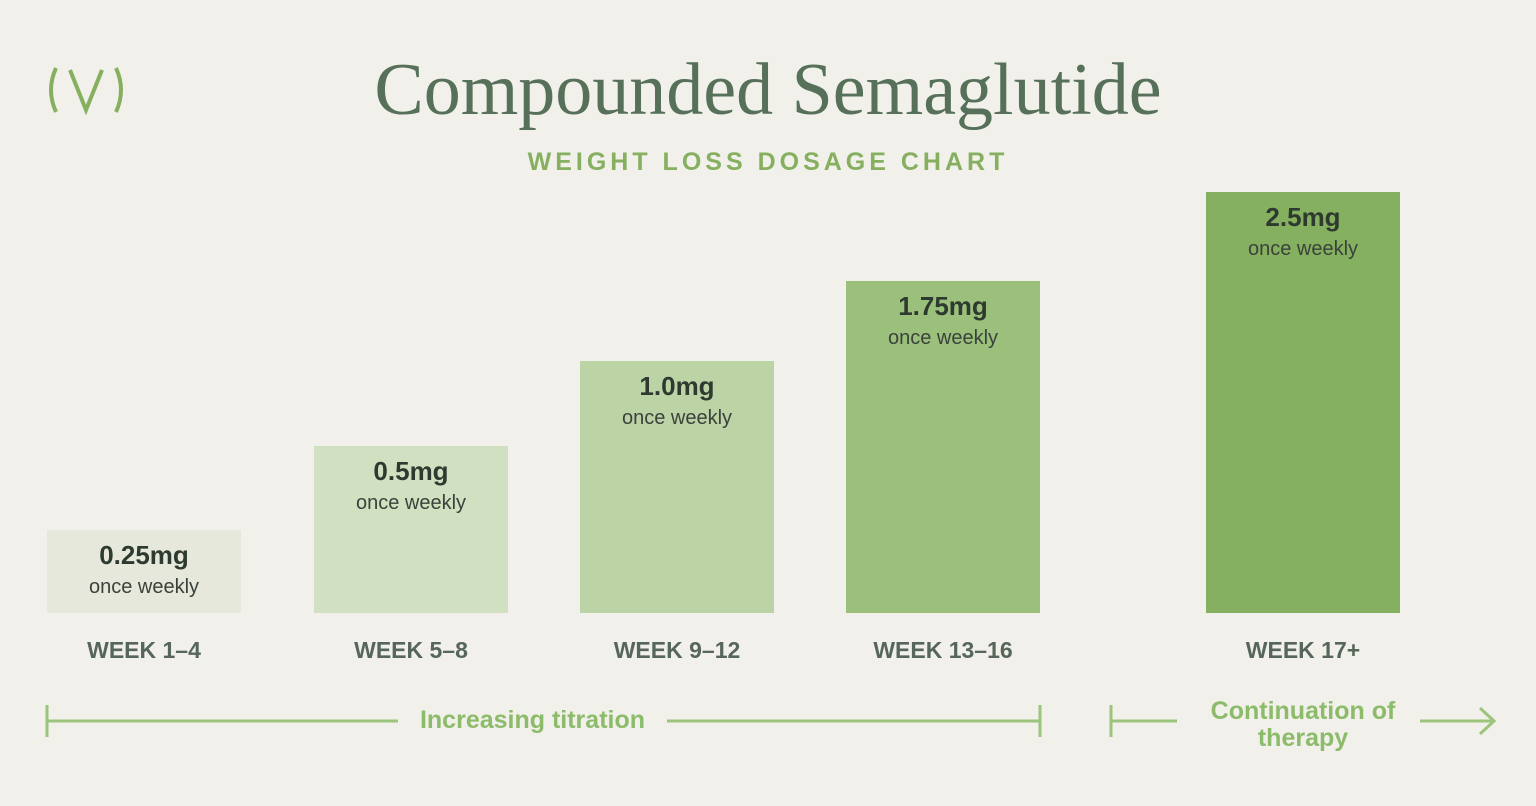  I want to click on week-label: WEEK 17+, so click(1303, 650).